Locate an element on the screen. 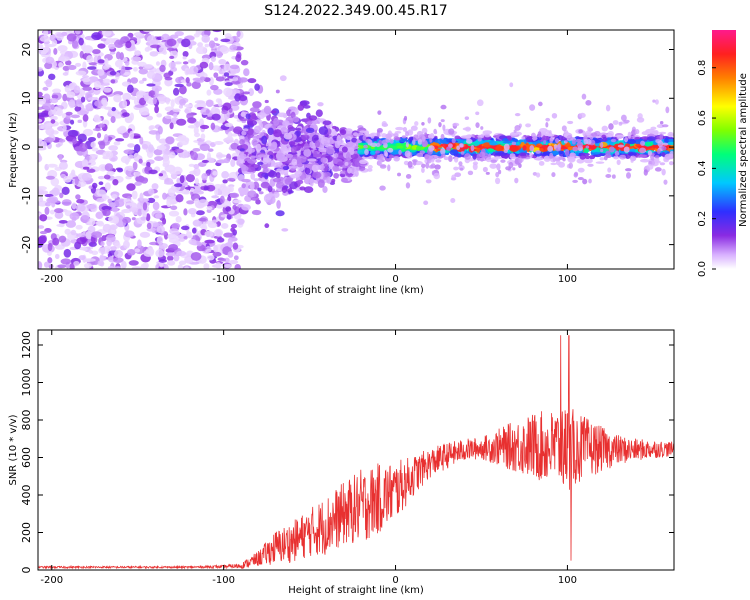 This screenshot has height=600, width=750. snr-ytick-label: 200 is located at coordinates (26, 532).